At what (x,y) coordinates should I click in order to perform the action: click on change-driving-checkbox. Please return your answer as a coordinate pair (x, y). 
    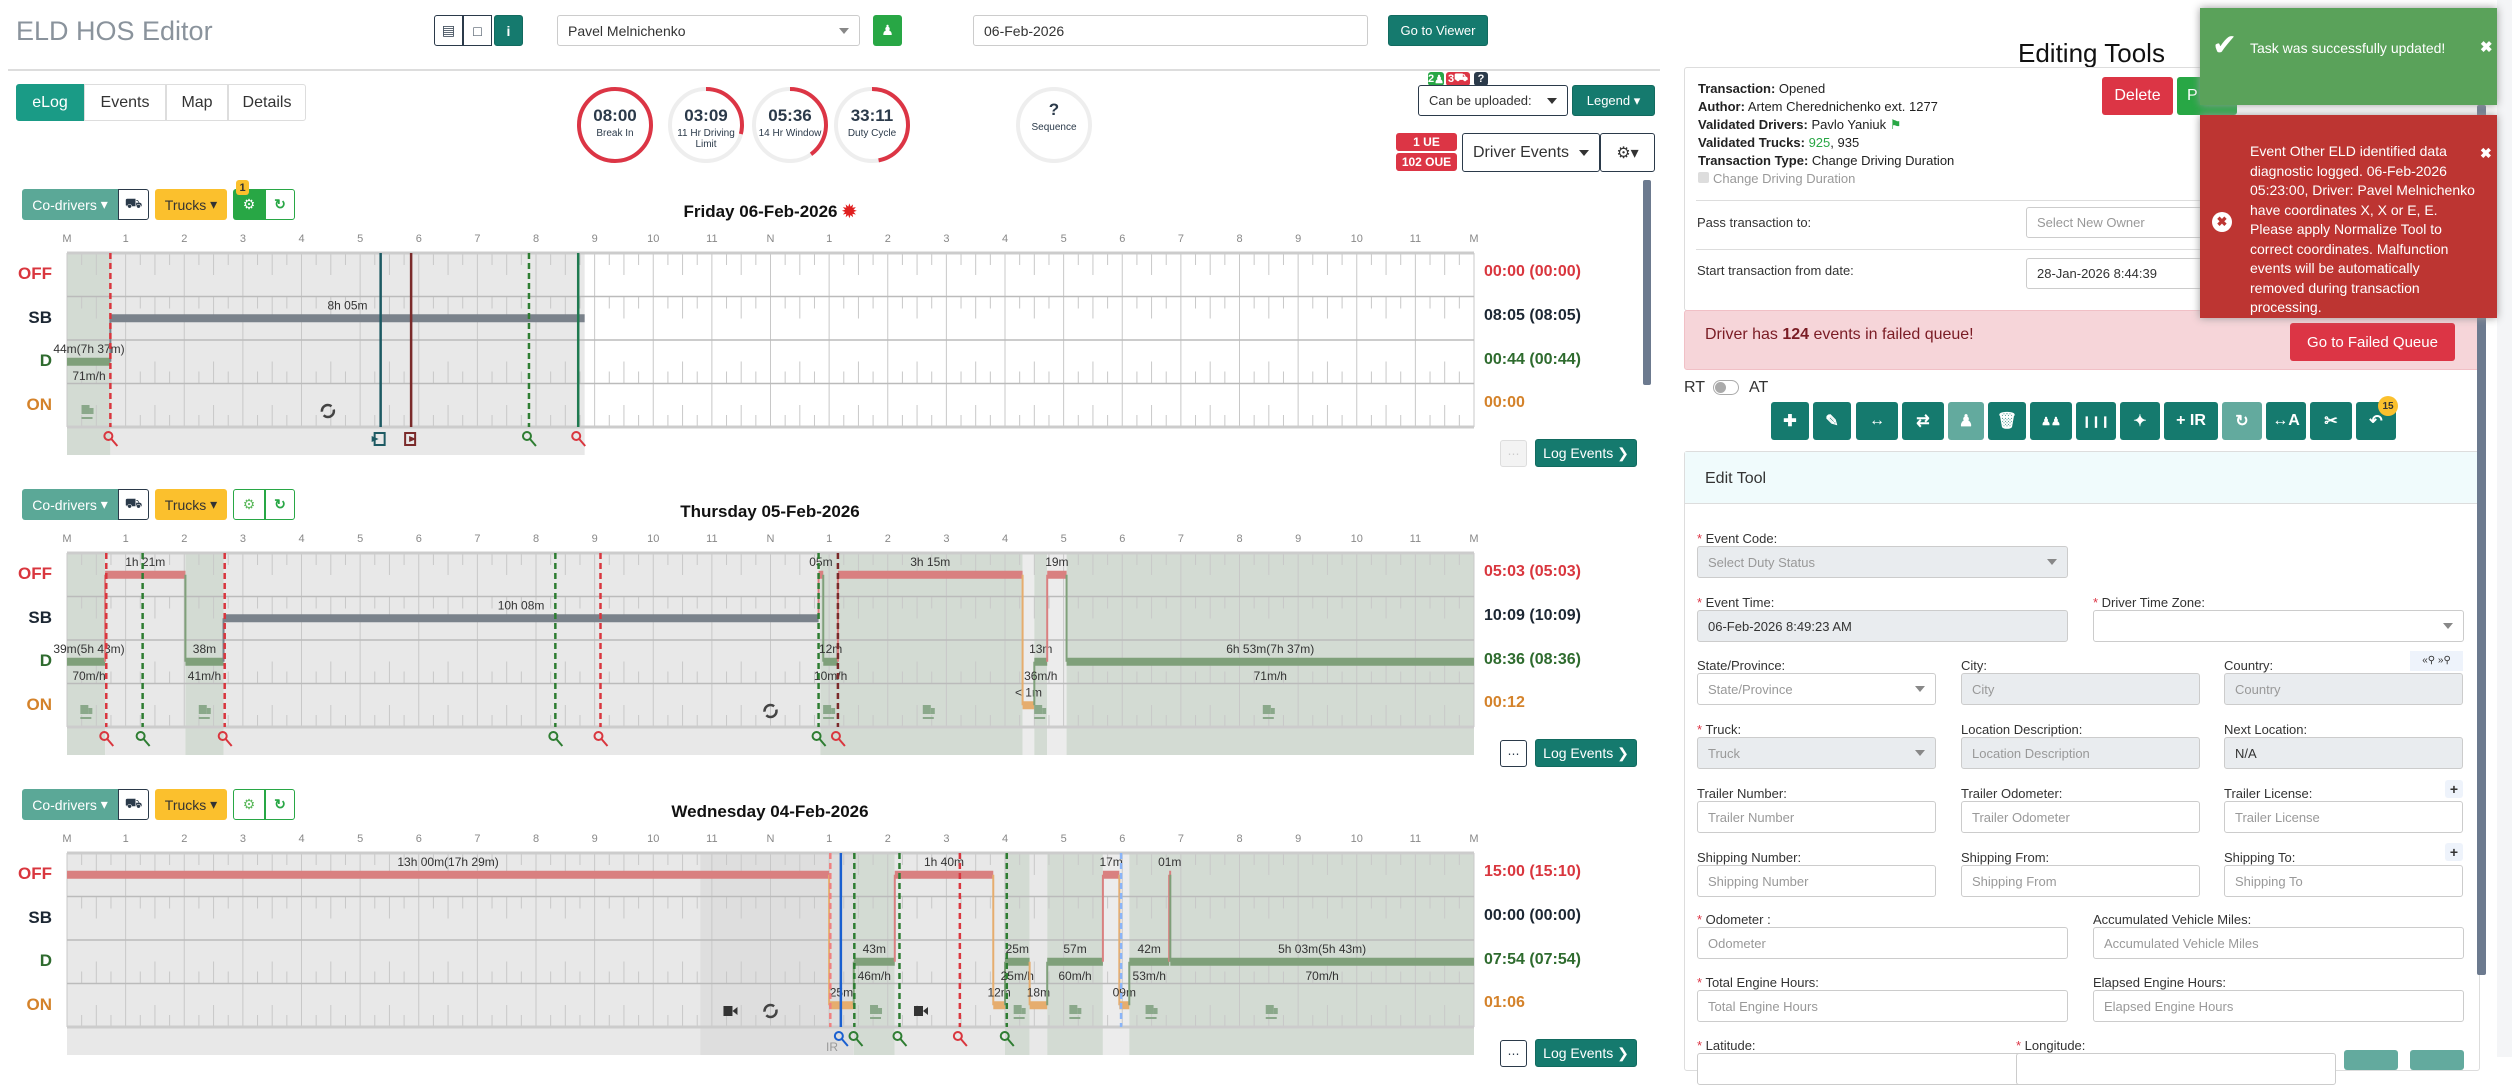
    Looking at the image, I should click on (1703, 177).